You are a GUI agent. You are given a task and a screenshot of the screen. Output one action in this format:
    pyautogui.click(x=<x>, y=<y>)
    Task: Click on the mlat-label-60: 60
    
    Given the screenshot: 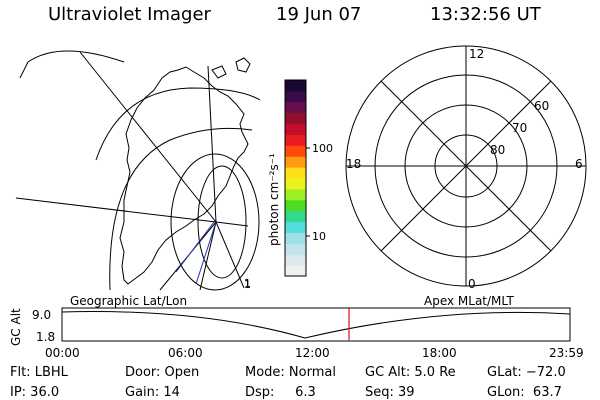 What is the action you would take?
    pyautogui.click(x=541, y=106)
    